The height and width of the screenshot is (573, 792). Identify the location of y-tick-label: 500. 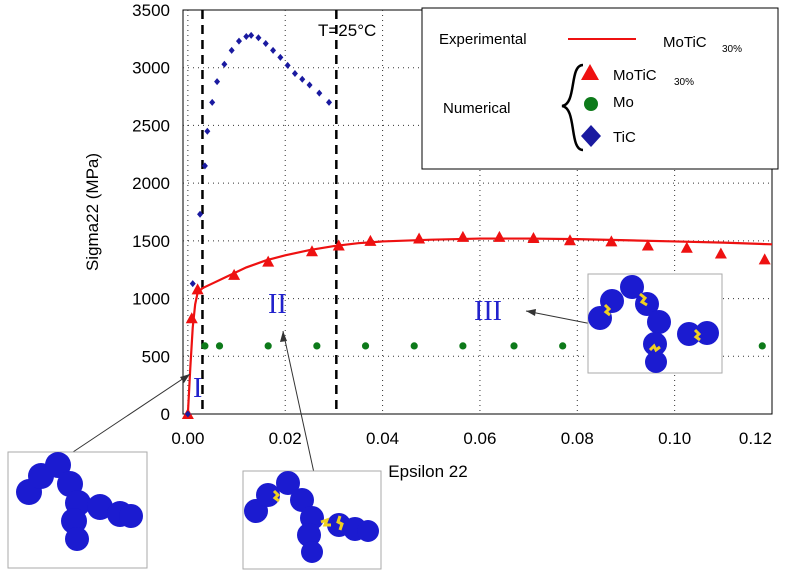
(156, 356).